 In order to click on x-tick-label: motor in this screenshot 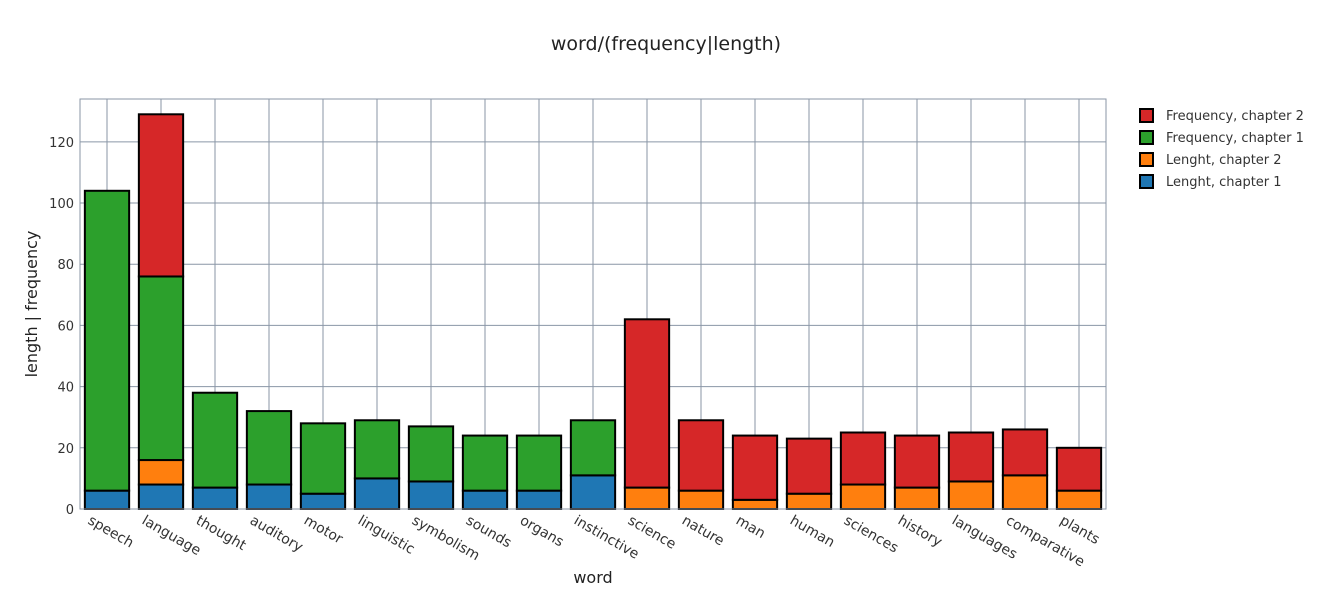, I will do `click(323, 530)`.